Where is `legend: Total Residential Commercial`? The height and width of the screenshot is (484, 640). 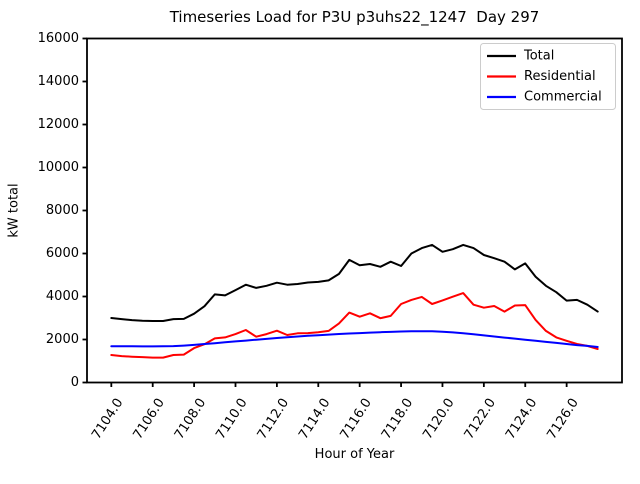
legend: Total Residential Commercial is located at coordinates (548, 76).